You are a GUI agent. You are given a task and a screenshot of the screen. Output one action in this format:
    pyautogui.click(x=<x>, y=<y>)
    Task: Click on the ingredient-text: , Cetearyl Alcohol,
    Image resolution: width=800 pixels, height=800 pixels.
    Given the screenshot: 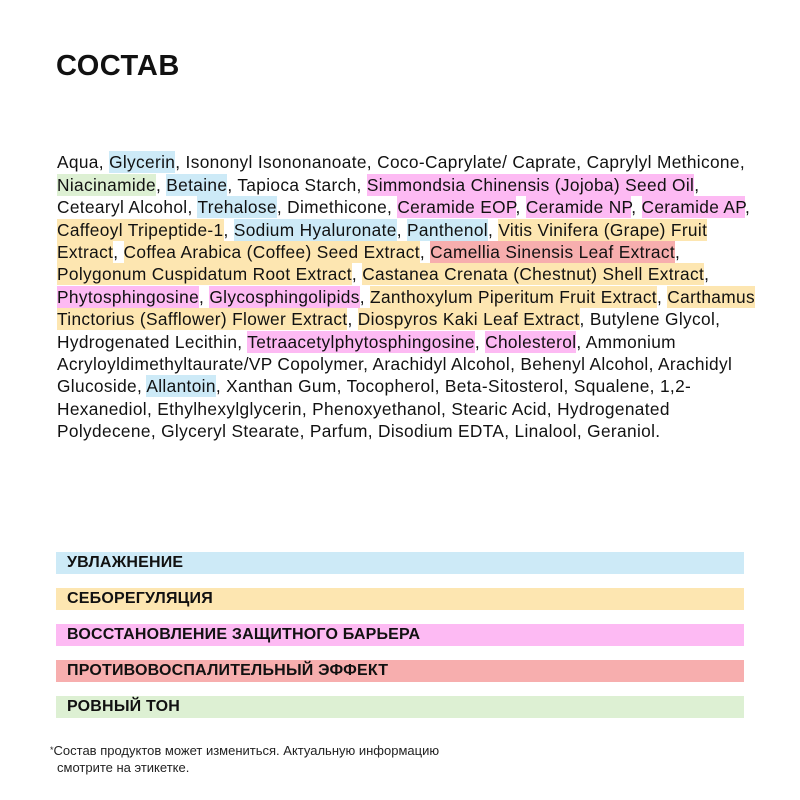 What is the action you would take?
    pyautogui.click(x=378, y=196)
    